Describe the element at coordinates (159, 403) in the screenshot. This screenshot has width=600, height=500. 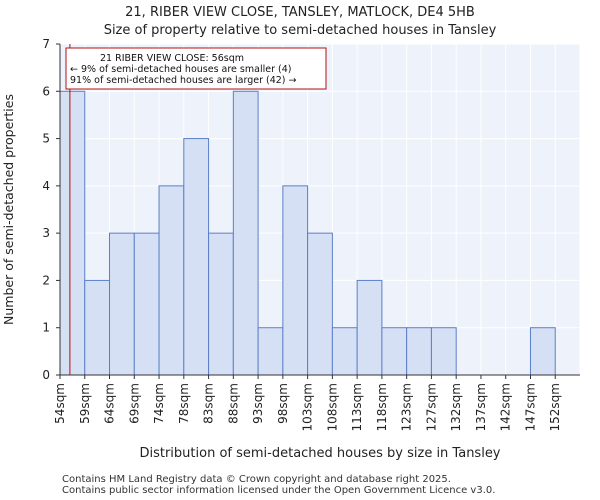
I see `x-tick-label: 74sqm` at that location.